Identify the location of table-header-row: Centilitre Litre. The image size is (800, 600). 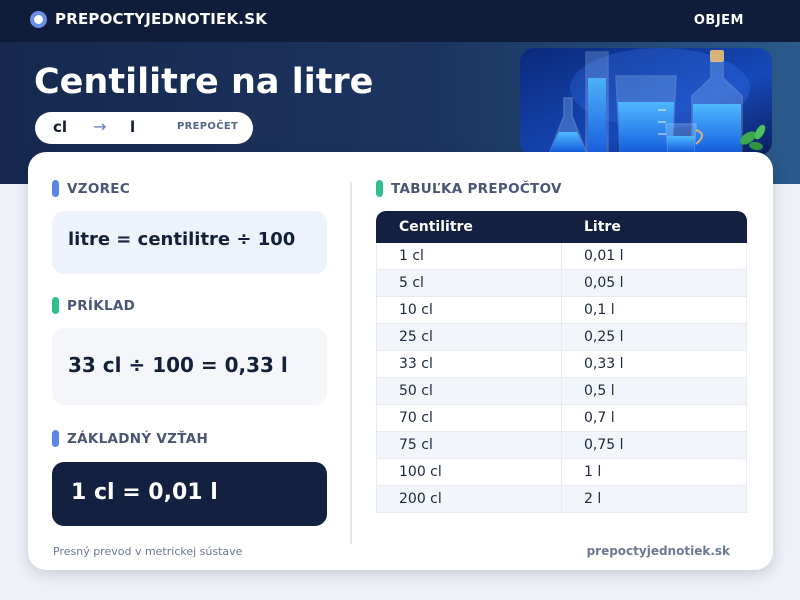
(561, 227).